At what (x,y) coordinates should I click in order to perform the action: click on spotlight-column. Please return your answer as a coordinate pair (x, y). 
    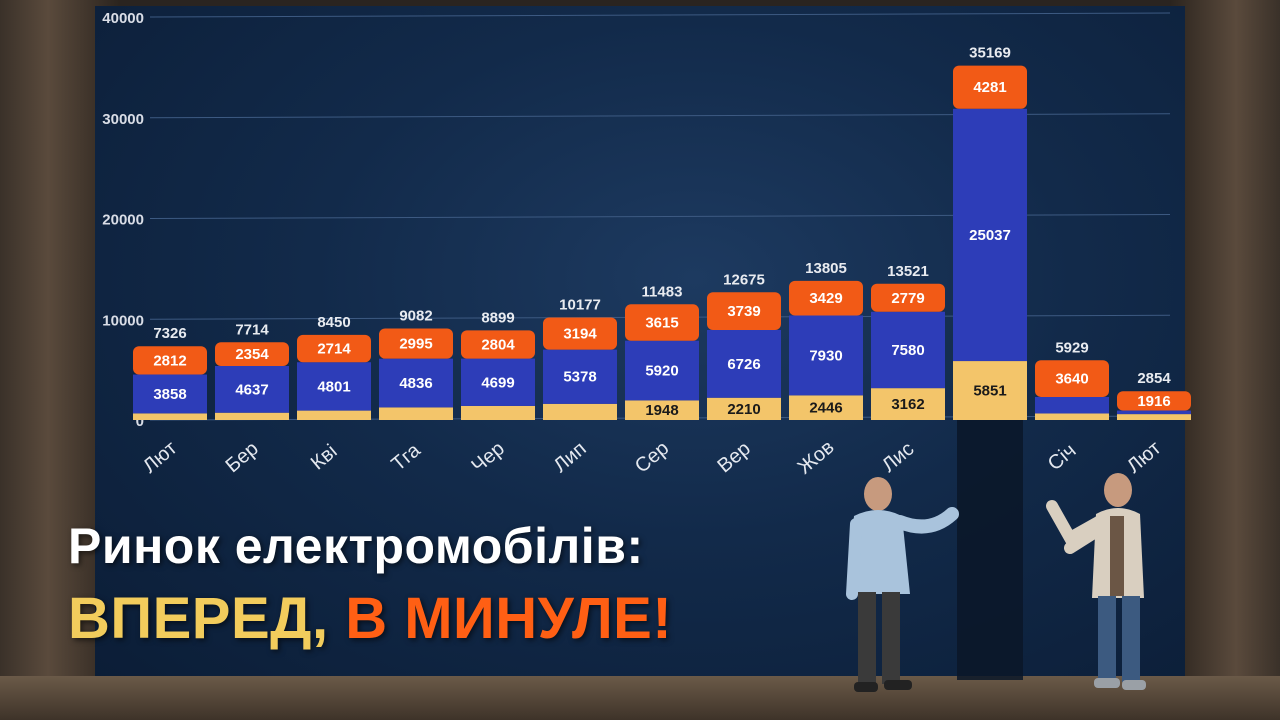
    Looking at the image, I should click on (990, 550).